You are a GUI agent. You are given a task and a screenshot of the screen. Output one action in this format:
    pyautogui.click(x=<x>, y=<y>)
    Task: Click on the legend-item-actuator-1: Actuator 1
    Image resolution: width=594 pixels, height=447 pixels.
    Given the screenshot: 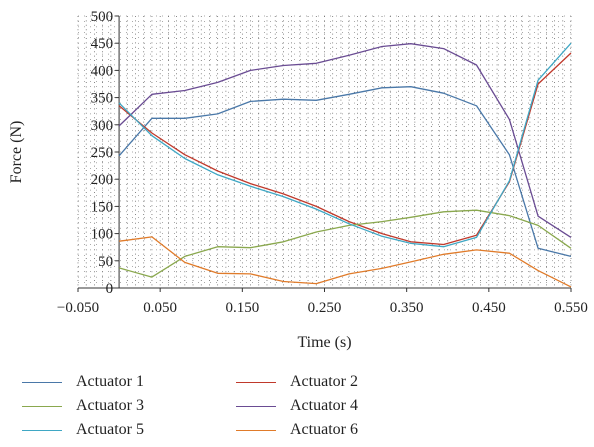 What is the action you would take?
    pyautogui.click(x=83, y=382)
    